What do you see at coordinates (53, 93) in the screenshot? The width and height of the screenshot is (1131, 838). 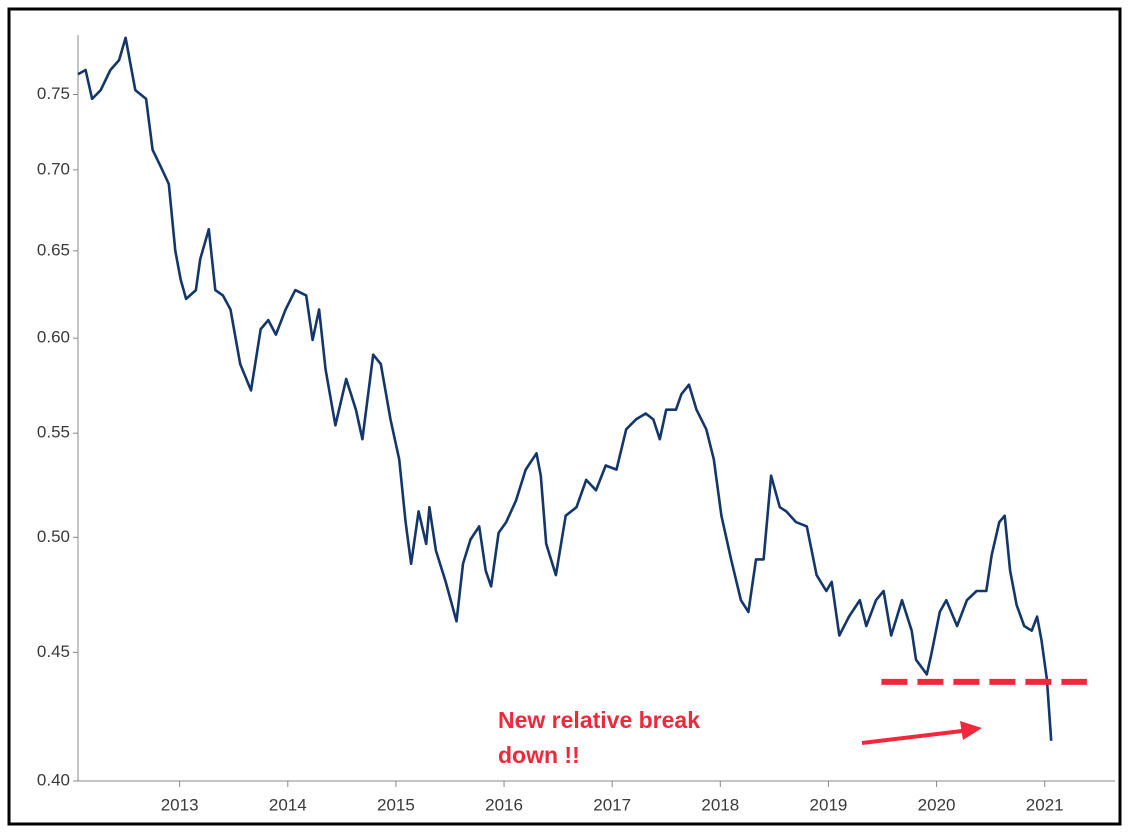 I see `y-tick-label: 0.75` at bounding box center [53, 93].